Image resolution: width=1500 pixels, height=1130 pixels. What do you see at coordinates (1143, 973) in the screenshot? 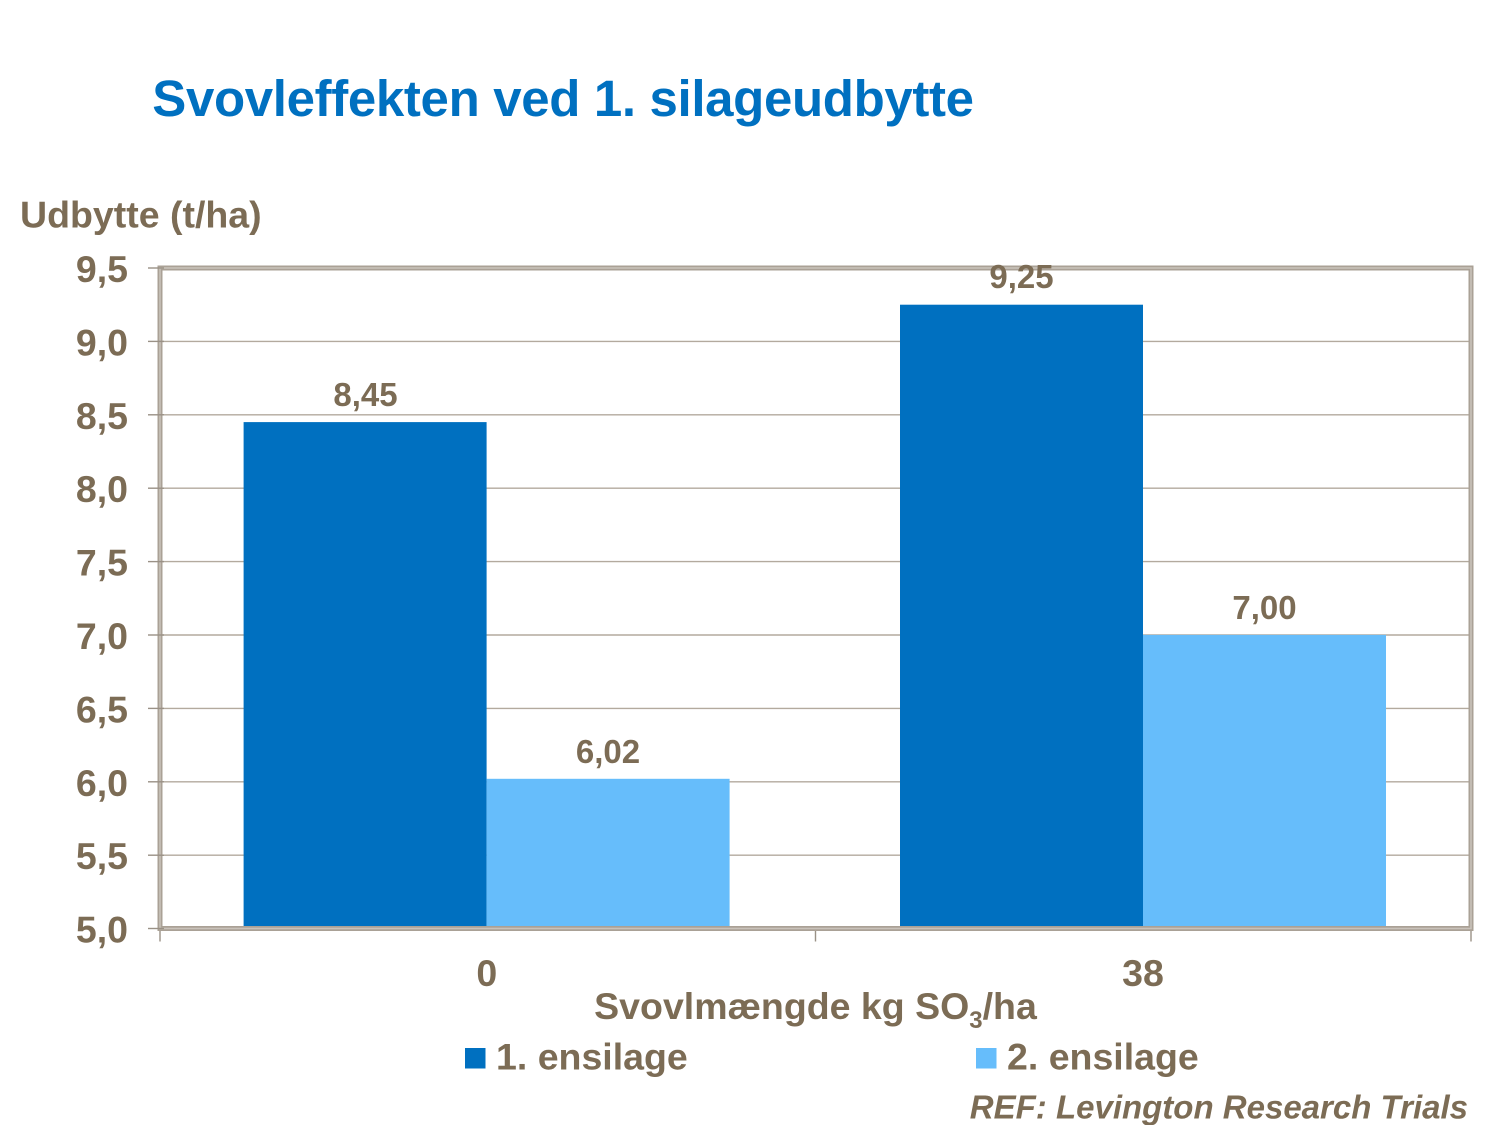
I see `svg-text: 38` at bounding box center [1143, 973].